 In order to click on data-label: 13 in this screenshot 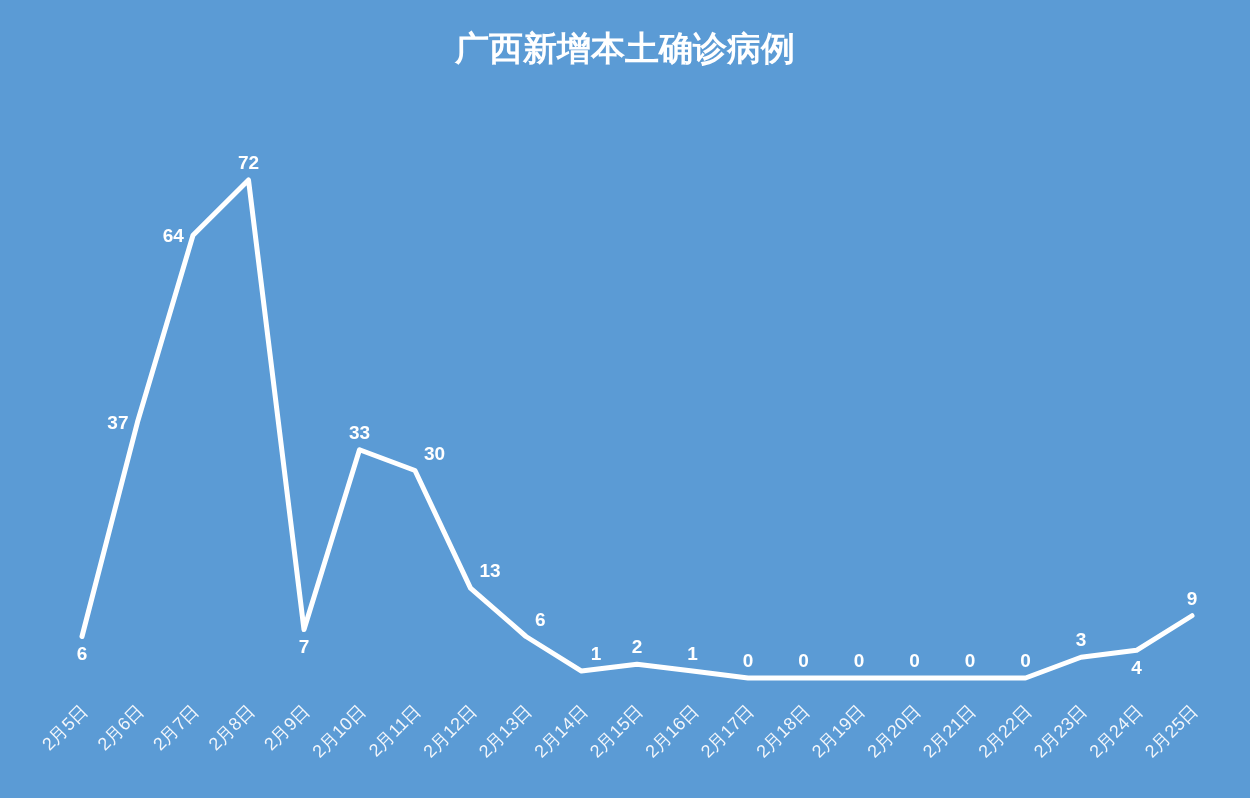, I will do `click(490, 571)`.